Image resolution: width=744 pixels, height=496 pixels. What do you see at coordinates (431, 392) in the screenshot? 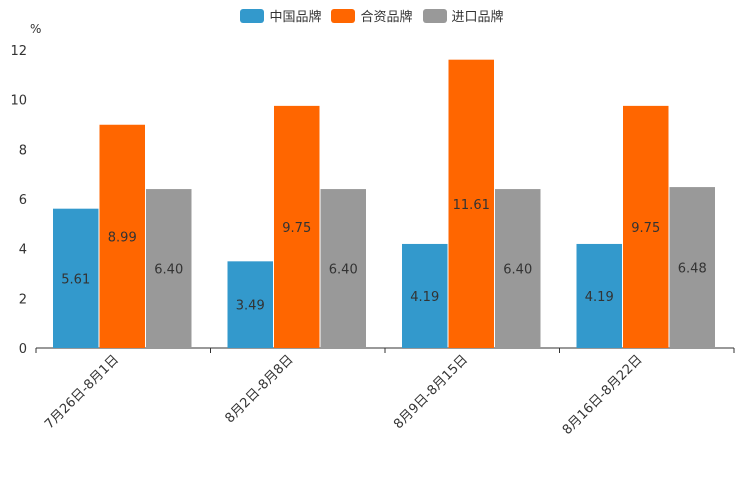
I see `x-category-label: 8月9日-8月15日` at bounding box center [431, 392].